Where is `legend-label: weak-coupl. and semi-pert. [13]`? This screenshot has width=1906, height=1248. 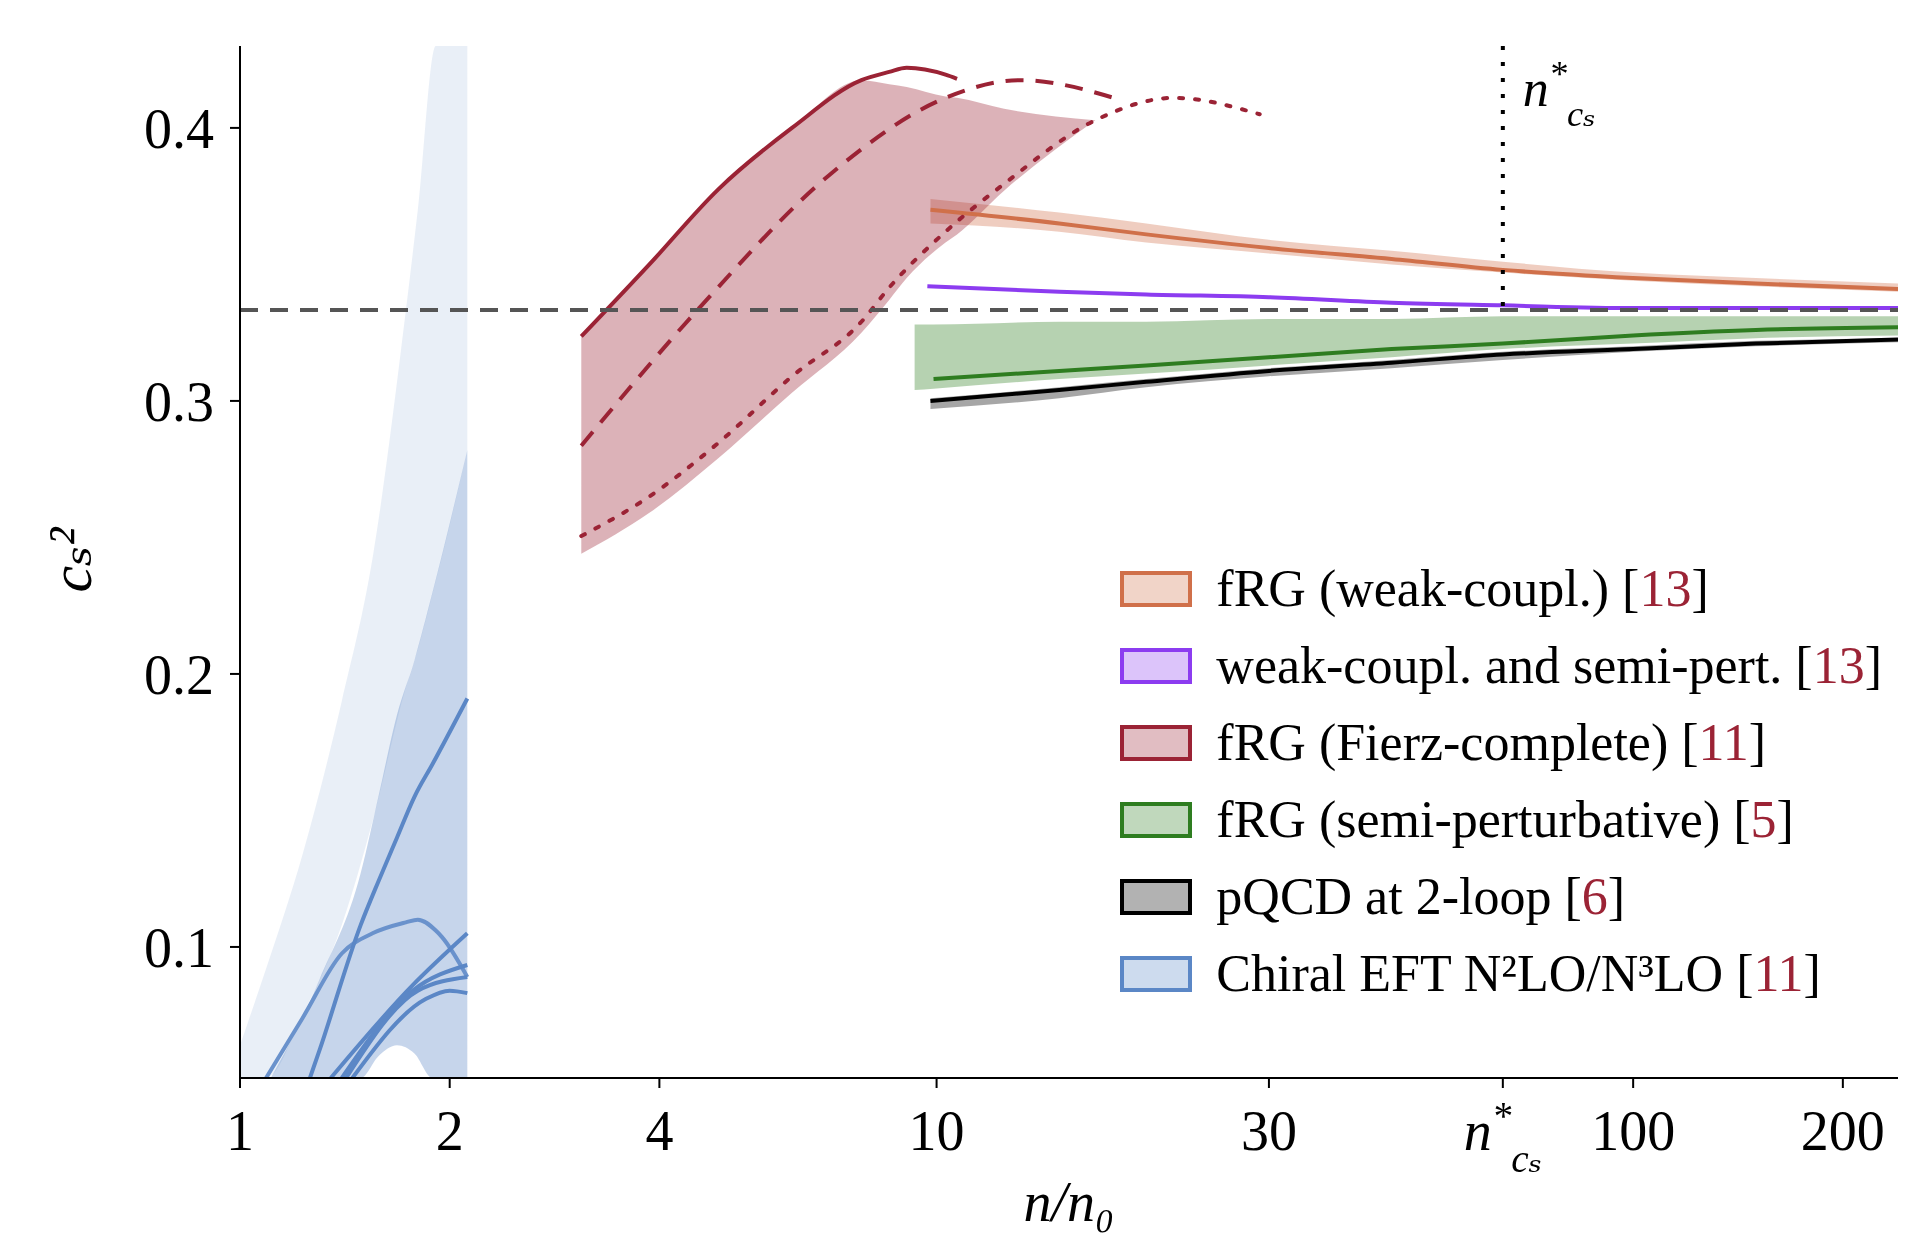
legend-label: weak-coupl. and semi-pert. [13] is located at coordinates (1549, 666).